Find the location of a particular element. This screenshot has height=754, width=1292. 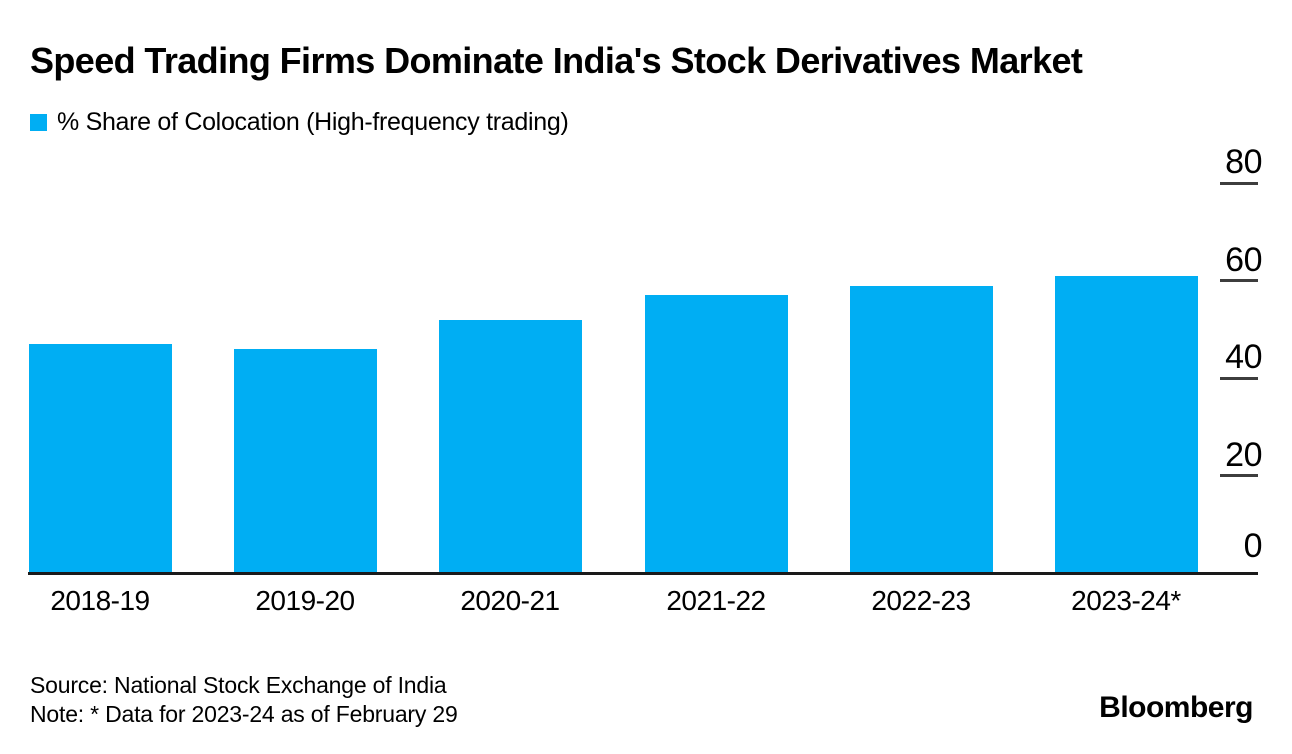

bloomberg-logo: Bloomberg is located at coordinates (1176, 707).